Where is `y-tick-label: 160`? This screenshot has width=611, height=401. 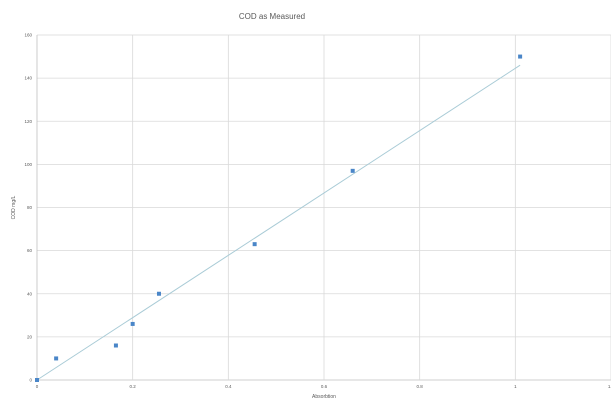 y-tick-label: 160 is located at coordinates (28, 35).